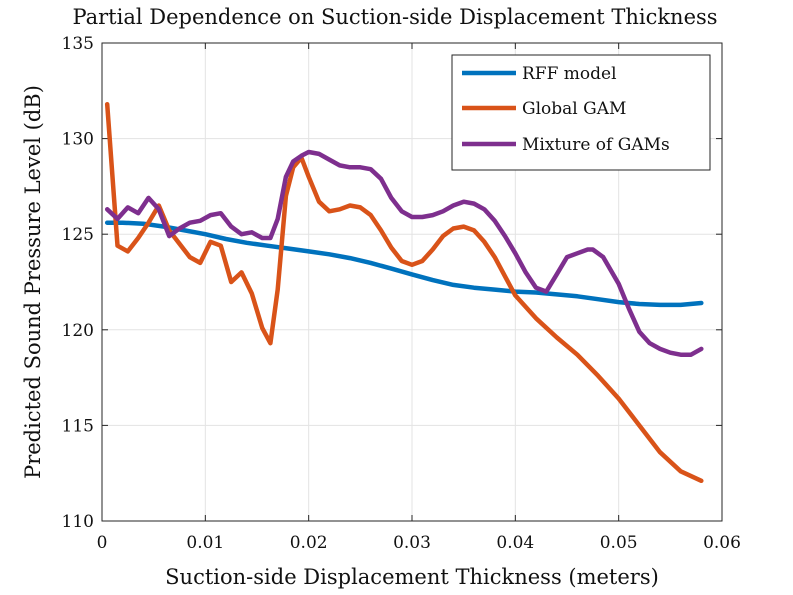  What do you see at coordinates (515, 543) in the screenshot?
I see `x-tick-label: 0.04` at bounding box center [515, 543].